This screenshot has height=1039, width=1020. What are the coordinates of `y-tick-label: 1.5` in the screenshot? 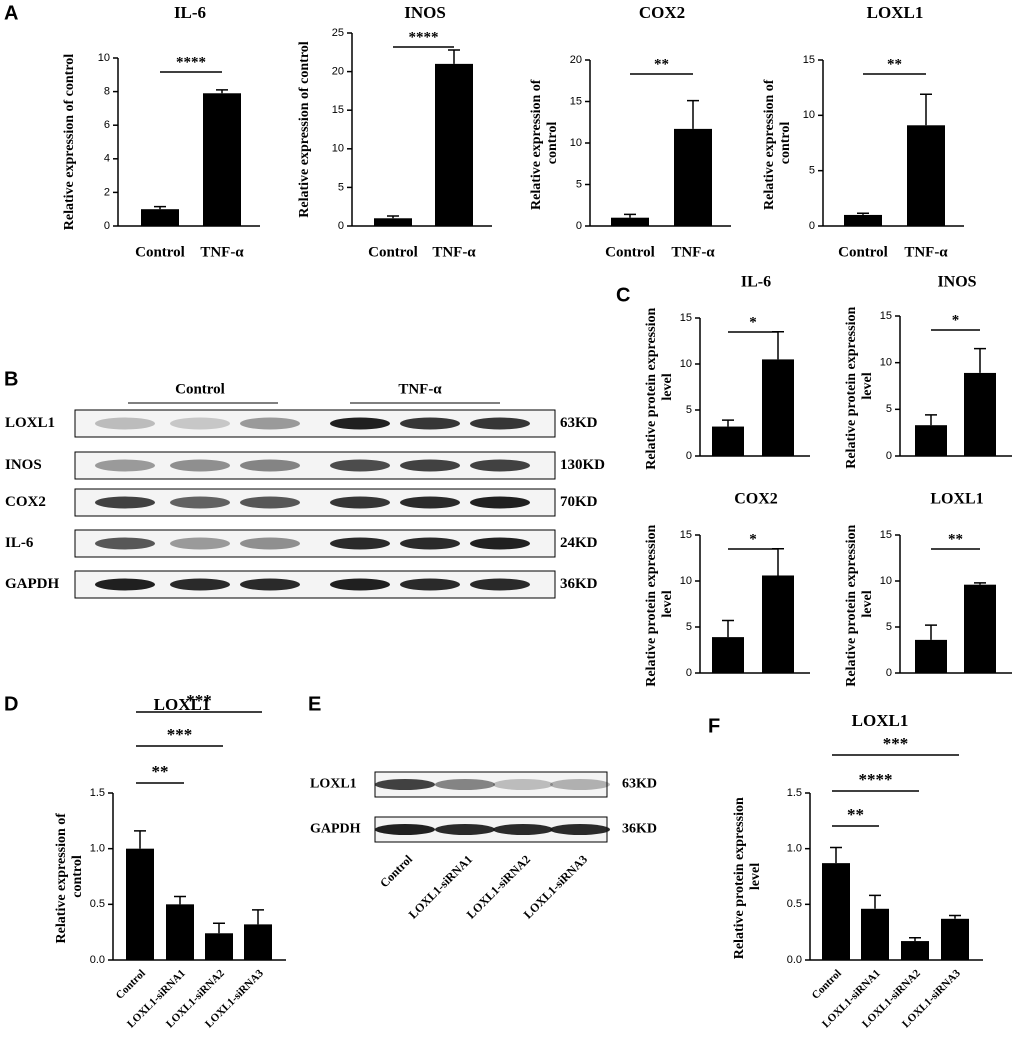 It's located at (794, 793).